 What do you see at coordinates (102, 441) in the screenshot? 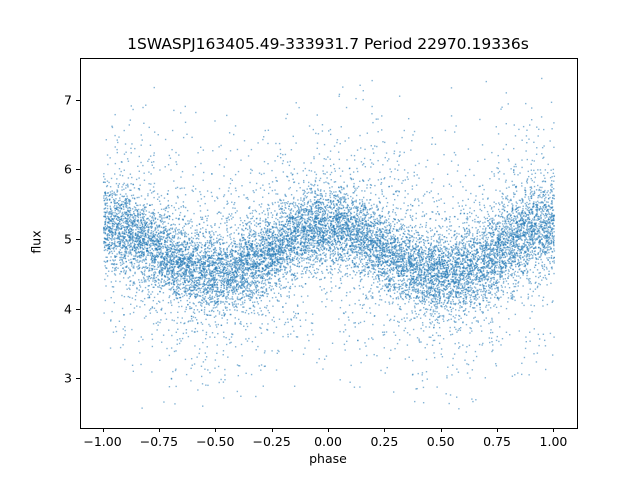
I see `x-tick-label: −1.00` at bounding box center [102, 441].